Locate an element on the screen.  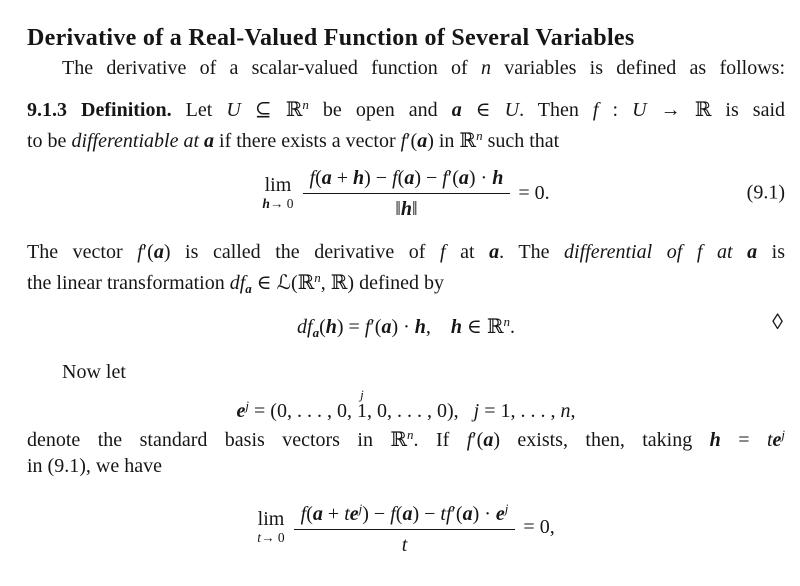
lim-subscript: t→ 0 is located at coordinates (270, 537).